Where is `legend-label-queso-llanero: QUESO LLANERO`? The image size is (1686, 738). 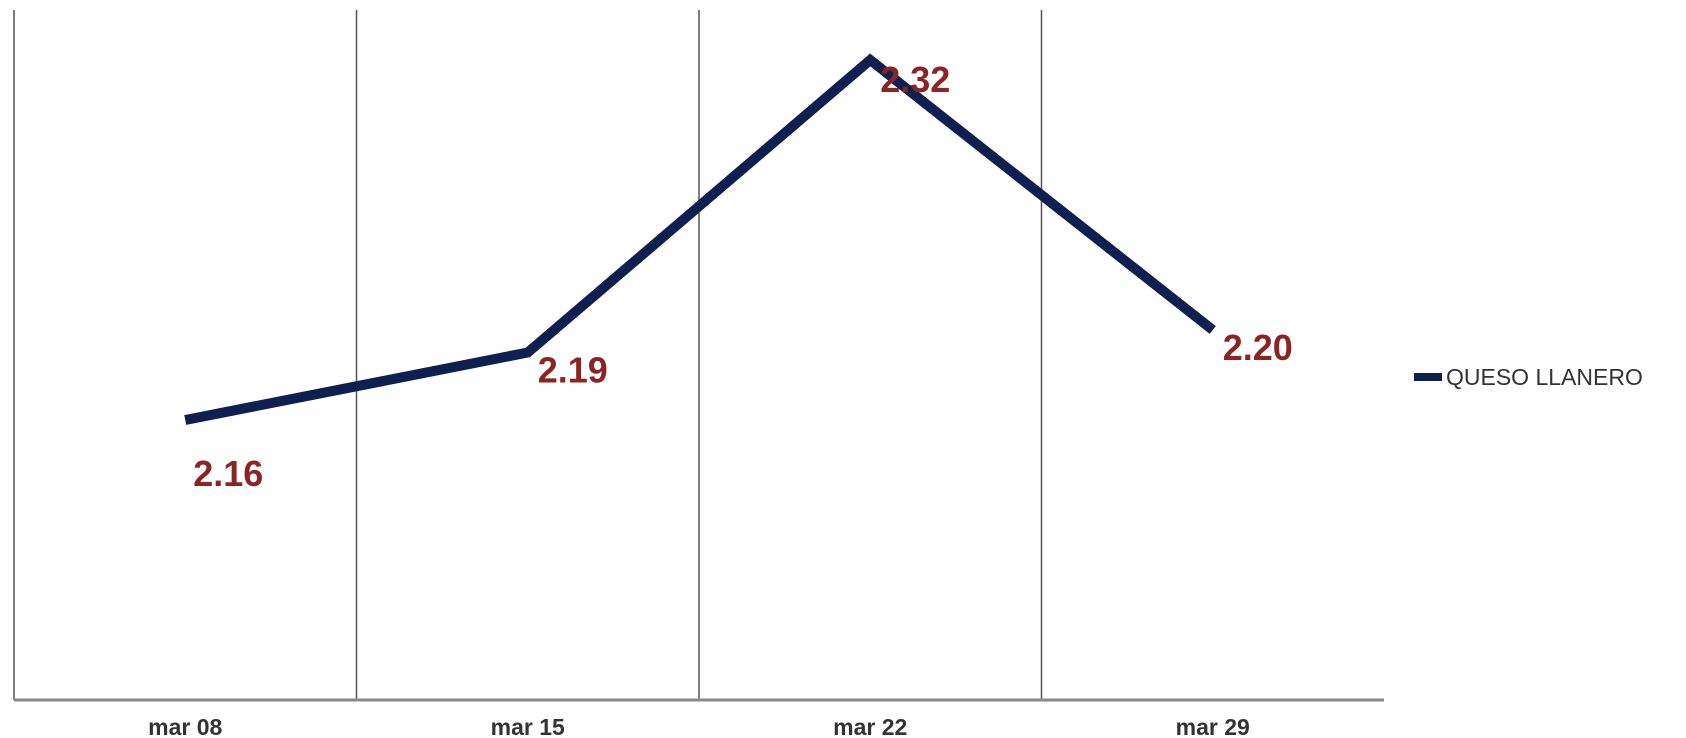
legend-label-queso-llanero: QUESO LLANERO is located at coordinates (1544, 377).